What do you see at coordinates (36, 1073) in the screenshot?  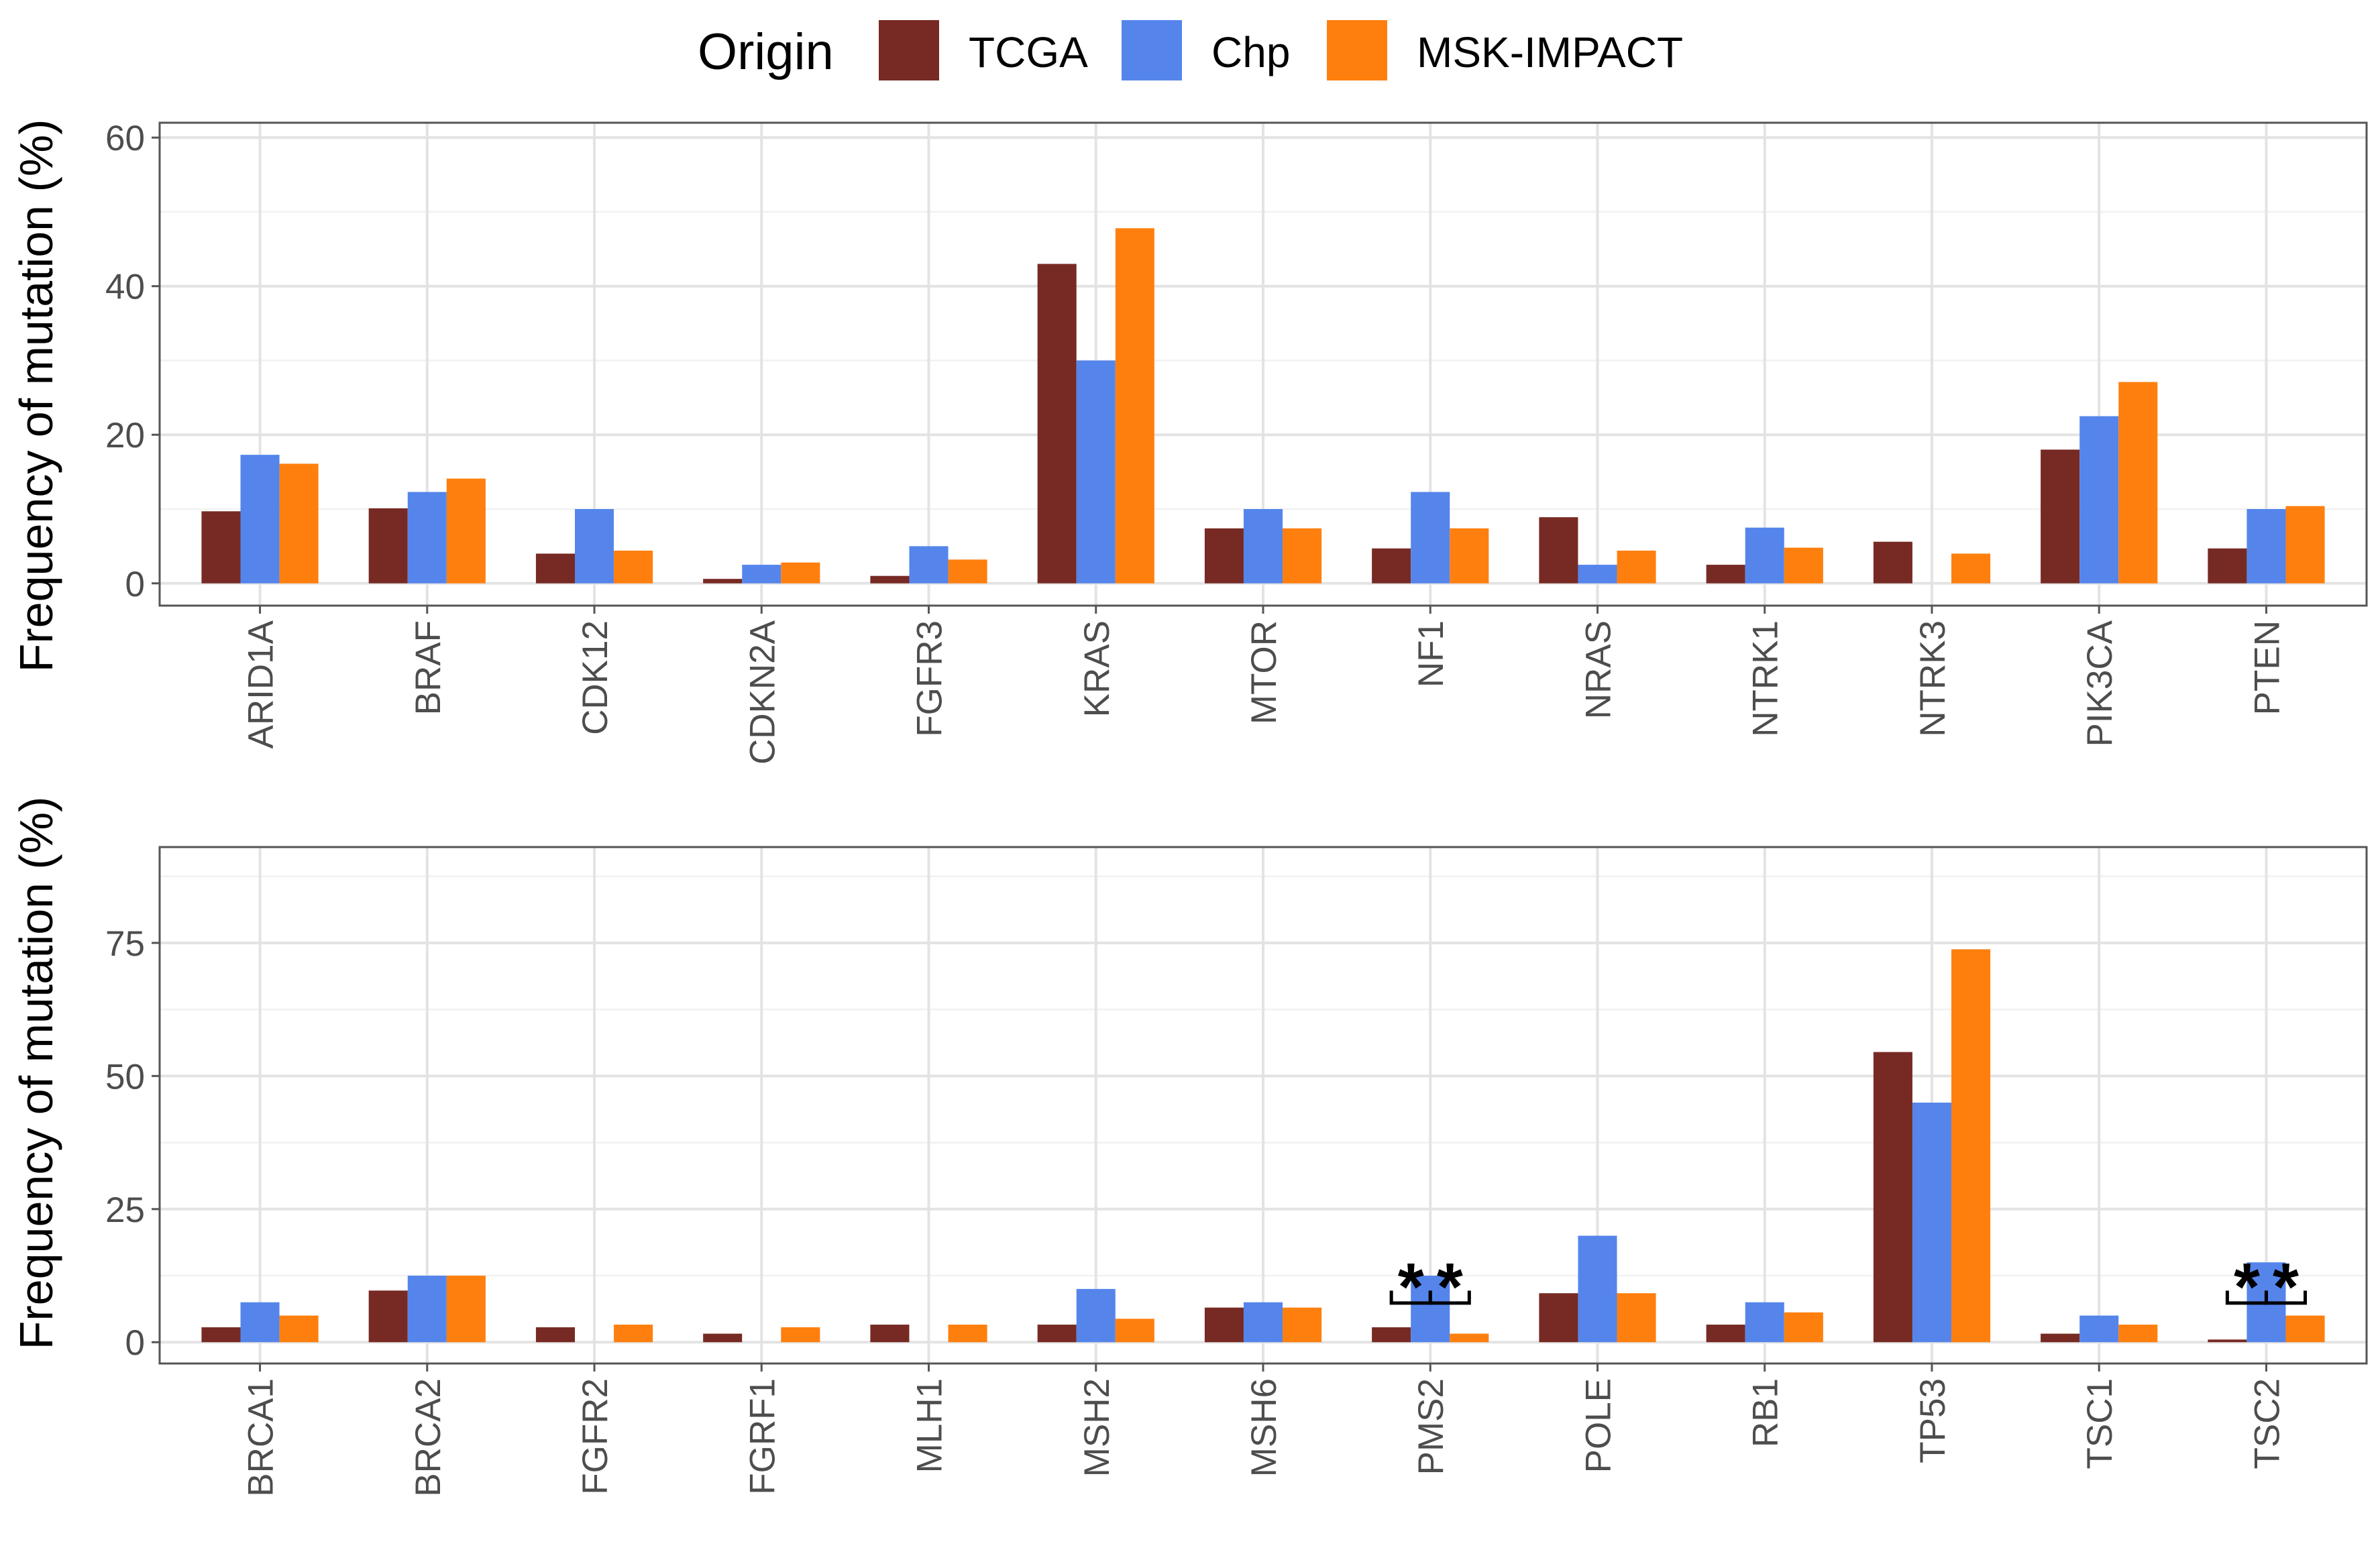 I see `y-axis-title: Frequency of mutation (%)` at bounding box center [36, 1073].